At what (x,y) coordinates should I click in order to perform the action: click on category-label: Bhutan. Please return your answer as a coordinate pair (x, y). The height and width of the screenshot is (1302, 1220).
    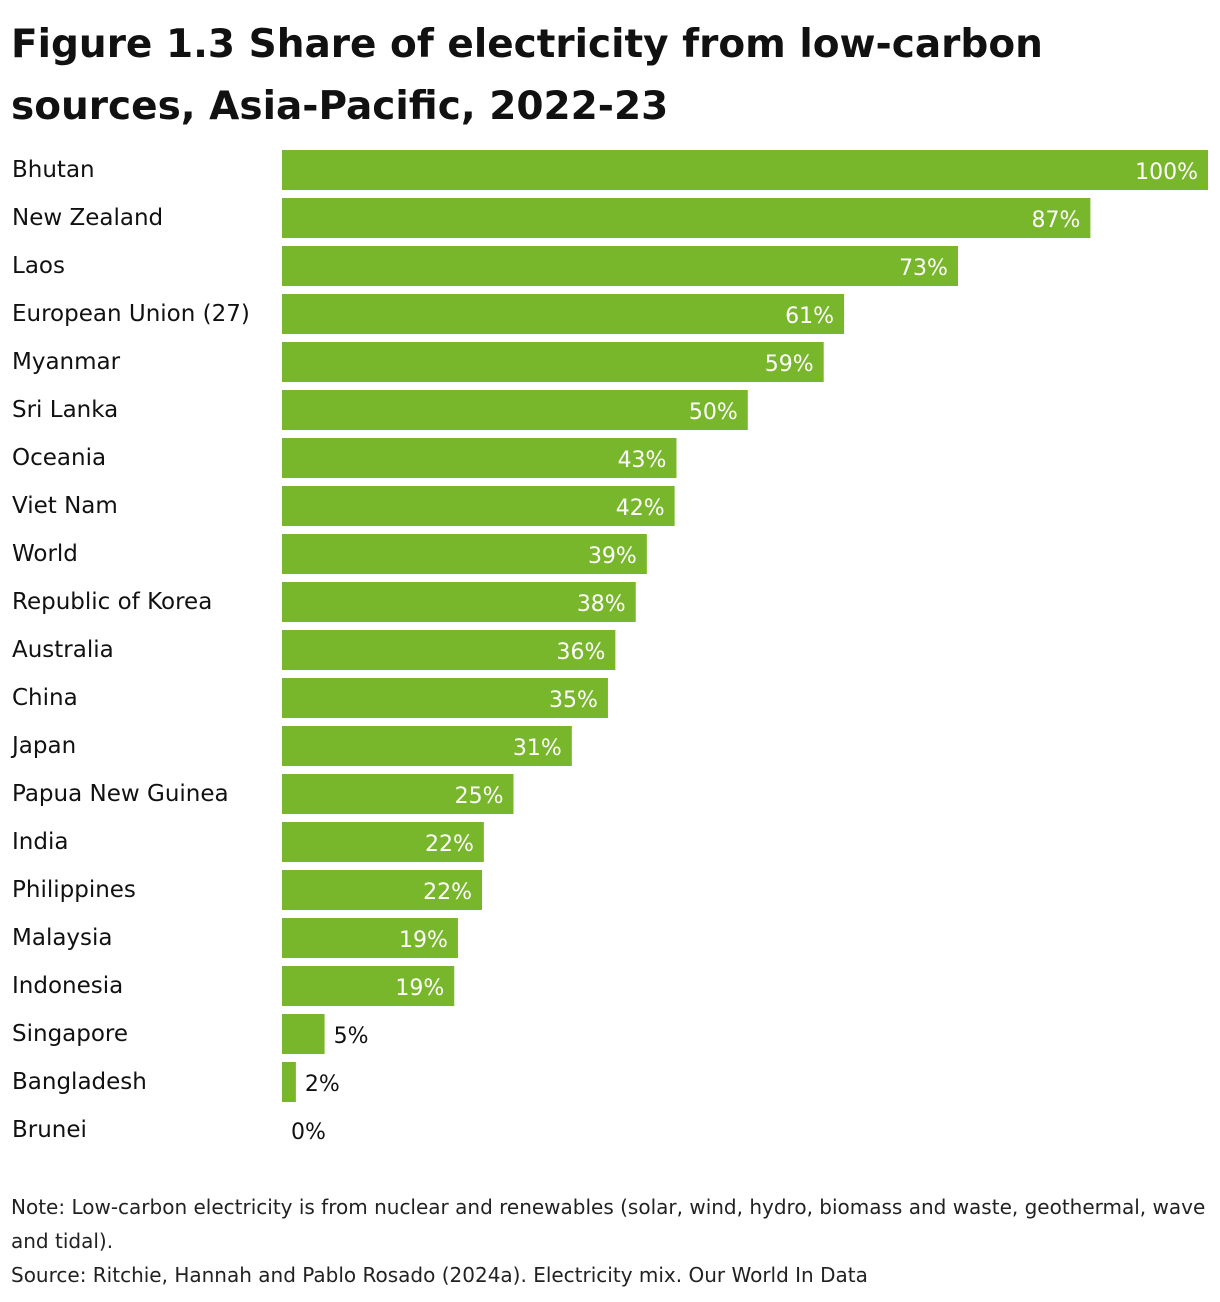
    Looking at the image, I should click on (53, 170).